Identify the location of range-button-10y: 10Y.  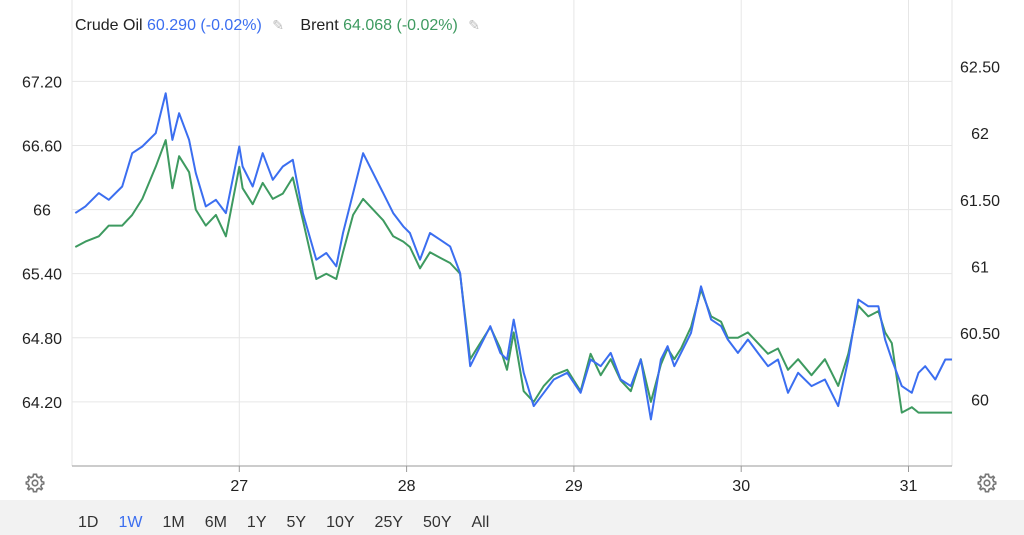
(340, 522).